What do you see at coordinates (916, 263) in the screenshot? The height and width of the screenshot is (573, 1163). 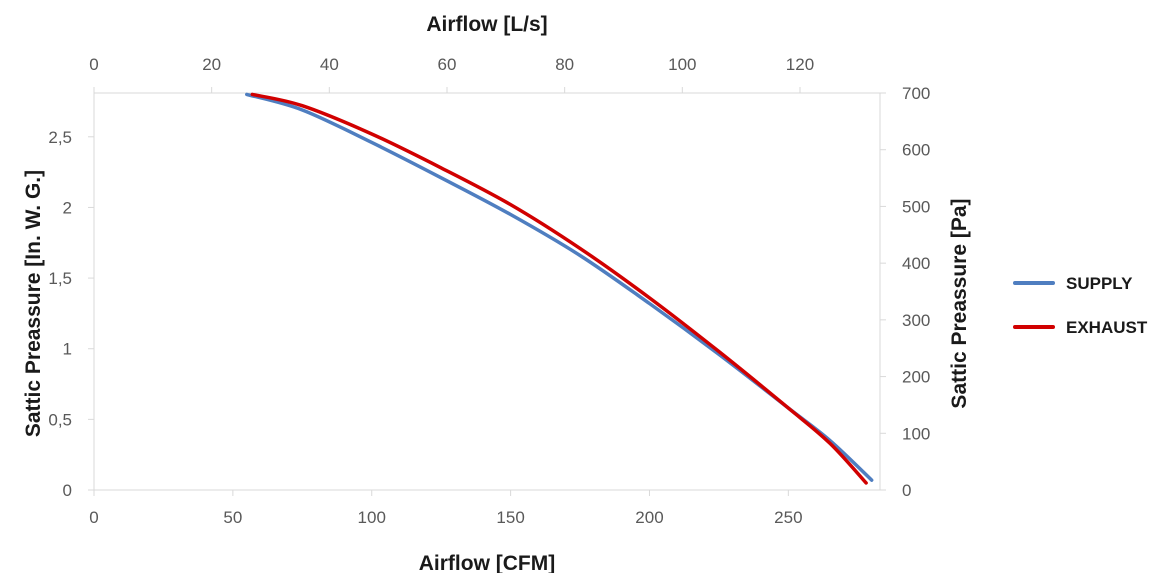 I see `right-tick-label: 400` at bounding box center [916, 263].